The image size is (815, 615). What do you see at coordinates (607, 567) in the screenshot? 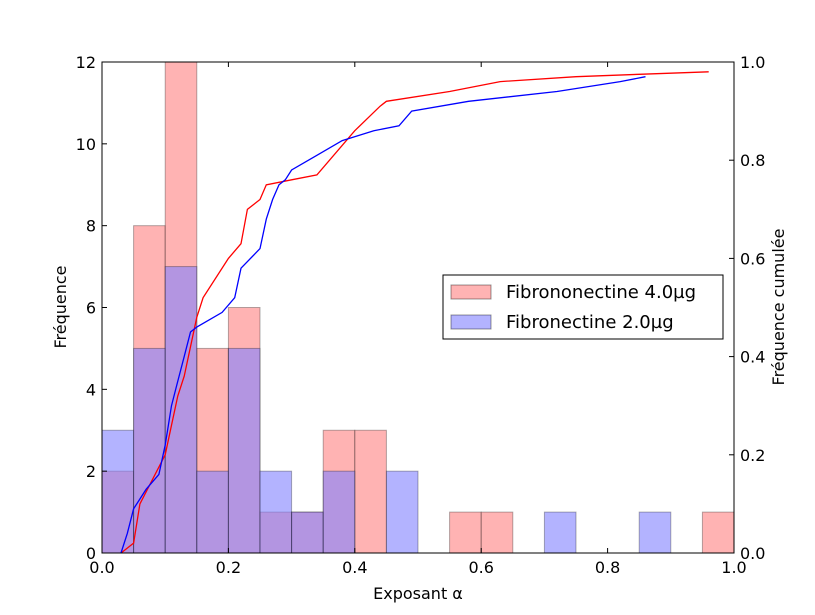
I see `x-tick-label: 0.8` at bounding box center [607, 567].